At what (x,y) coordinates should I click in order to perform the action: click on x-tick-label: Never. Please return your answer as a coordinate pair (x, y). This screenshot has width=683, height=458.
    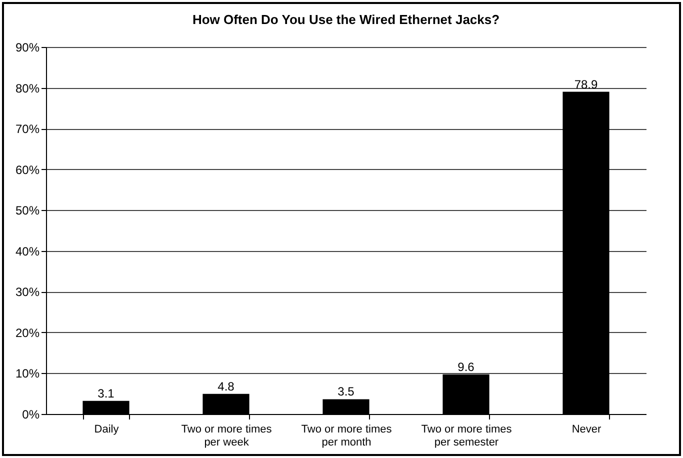
    Looking at the image, I should click on (587, 430).